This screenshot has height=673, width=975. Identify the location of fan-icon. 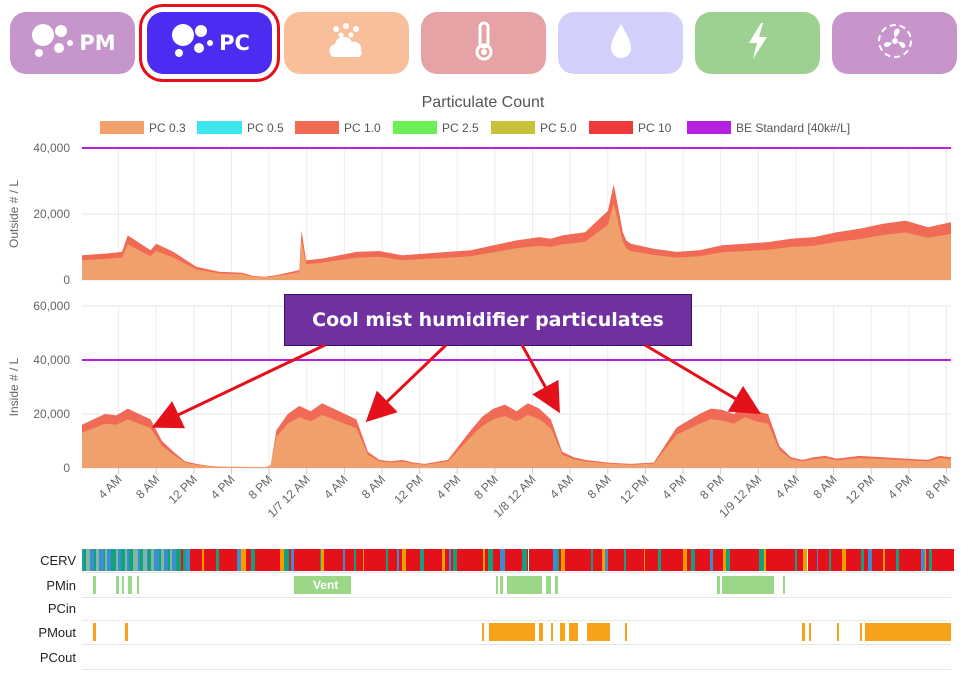
(895, 43).